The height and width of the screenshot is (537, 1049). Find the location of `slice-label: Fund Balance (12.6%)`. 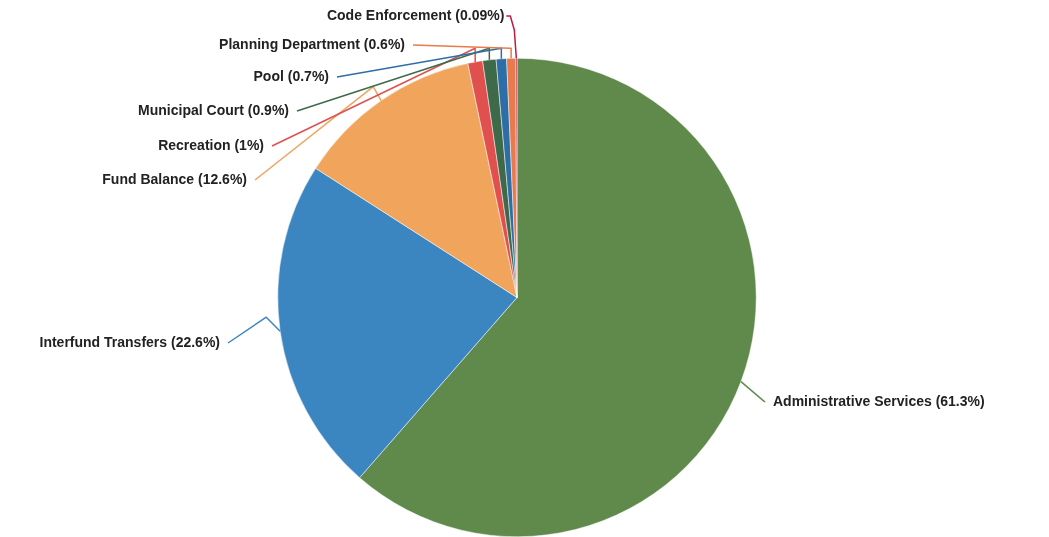

slice-label: Fund Balance (12.6%) is located at coordinates (174, 178).